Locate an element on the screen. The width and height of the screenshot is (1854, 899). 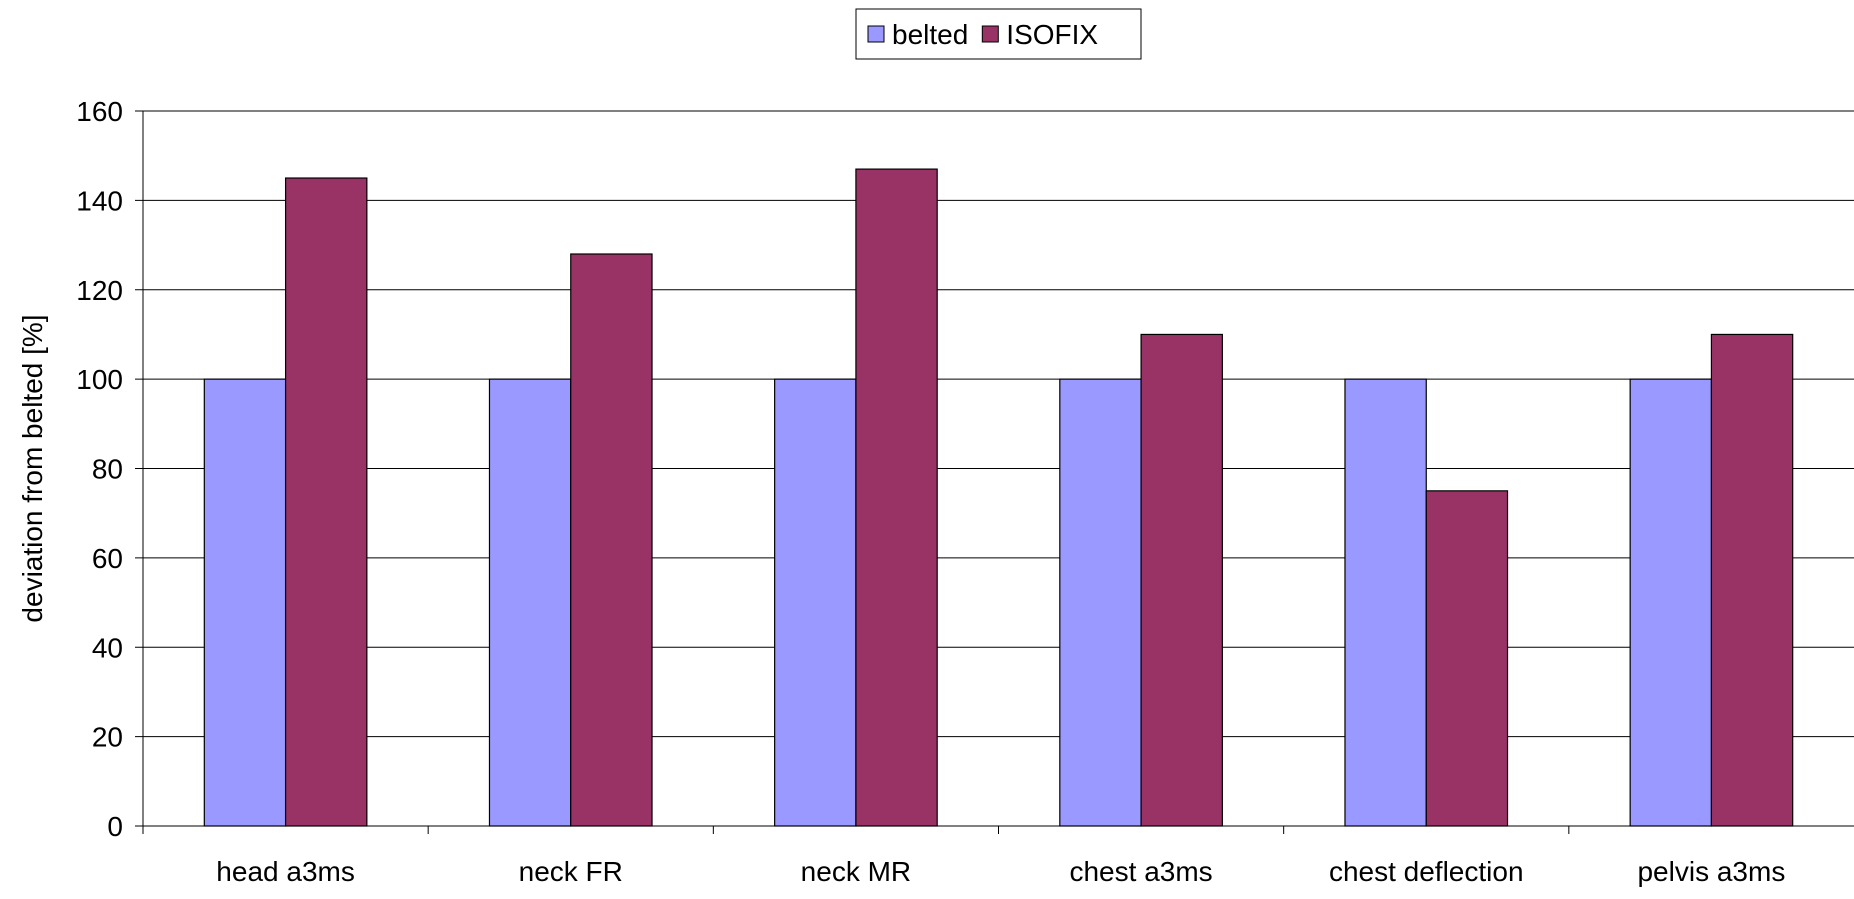
y-tick-label: 60 is located at coordinates (107, 558).